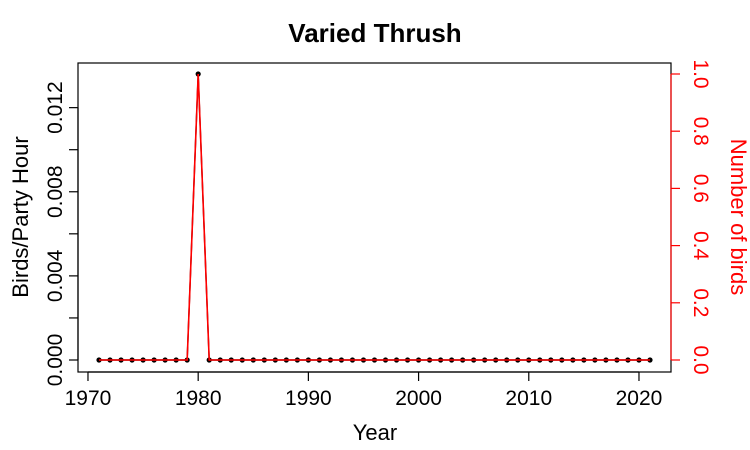 The height and width of the screenshot is (450, 750). I want to click on y2-tick-label: 0.6, so click(700, 188).